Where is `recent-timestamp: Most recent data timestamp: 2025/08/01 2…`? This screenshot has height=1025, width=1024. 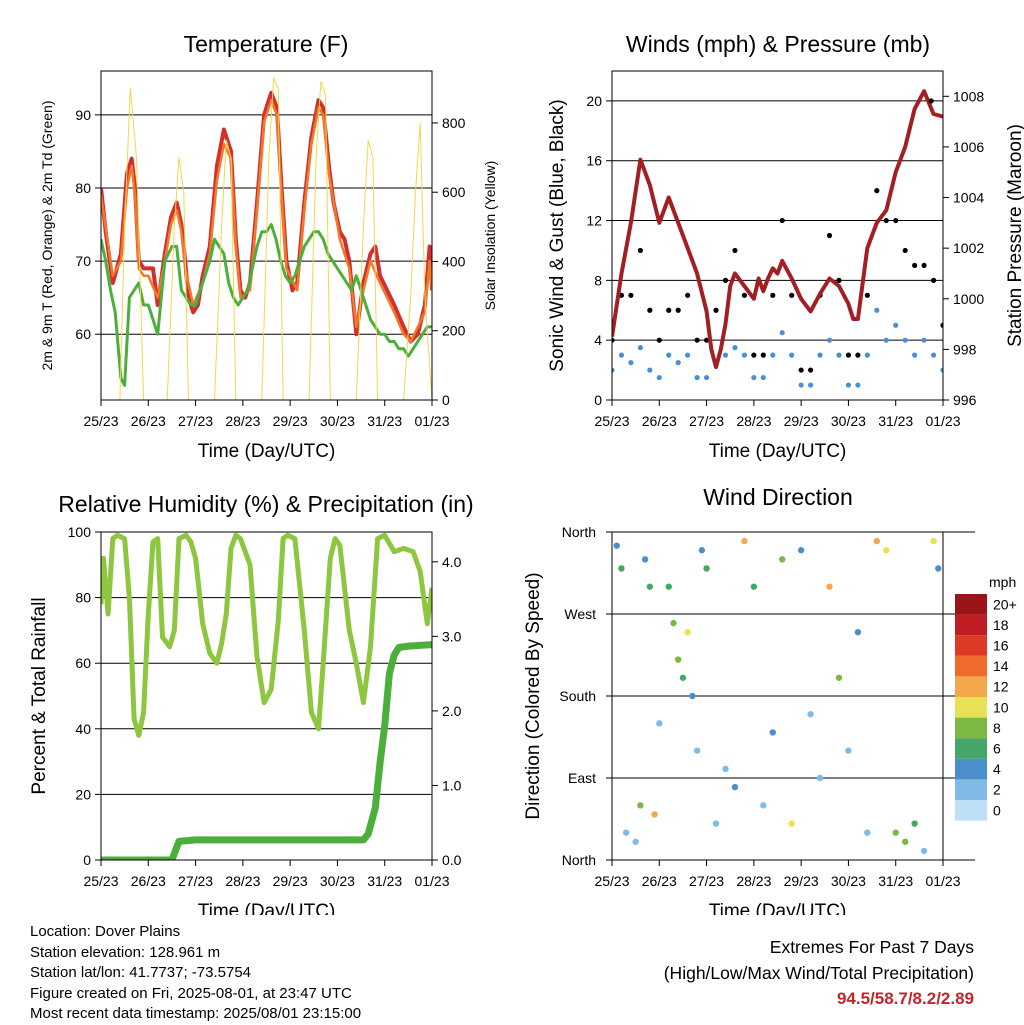
recent-timestamp: Most recent data timestamp: 2025/08/01 2… is located at coordinates (196, 1013).